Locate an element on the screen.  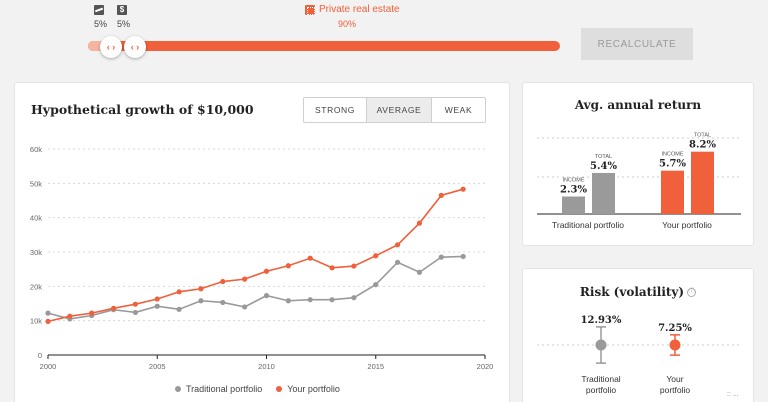
scenario-average-button: AVERAGE is located at coordinates (399, 110).